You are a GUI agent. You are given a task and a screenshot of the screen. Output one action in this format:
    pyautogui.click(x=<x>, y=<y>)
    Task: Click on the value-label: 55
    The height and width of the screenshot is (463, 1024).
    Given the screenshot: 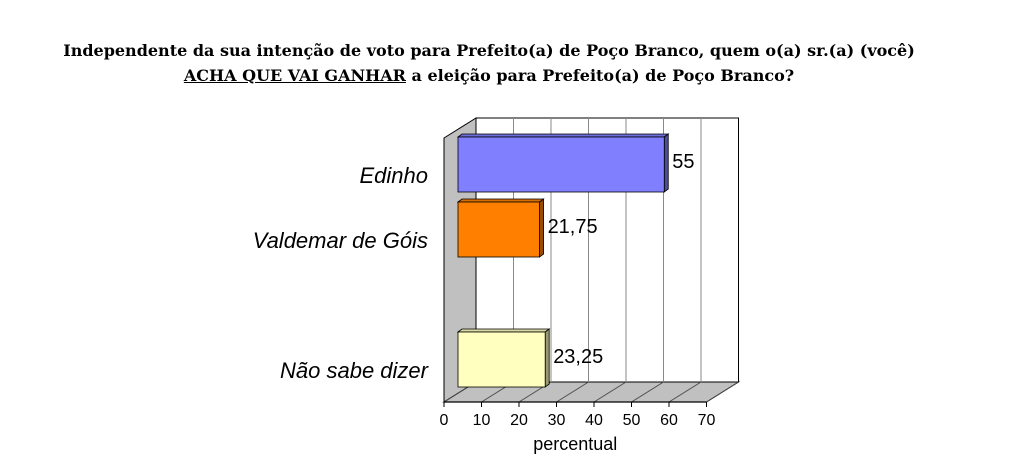 What is the action you would take?
    pyautogui.click(x=683, y=162)
    